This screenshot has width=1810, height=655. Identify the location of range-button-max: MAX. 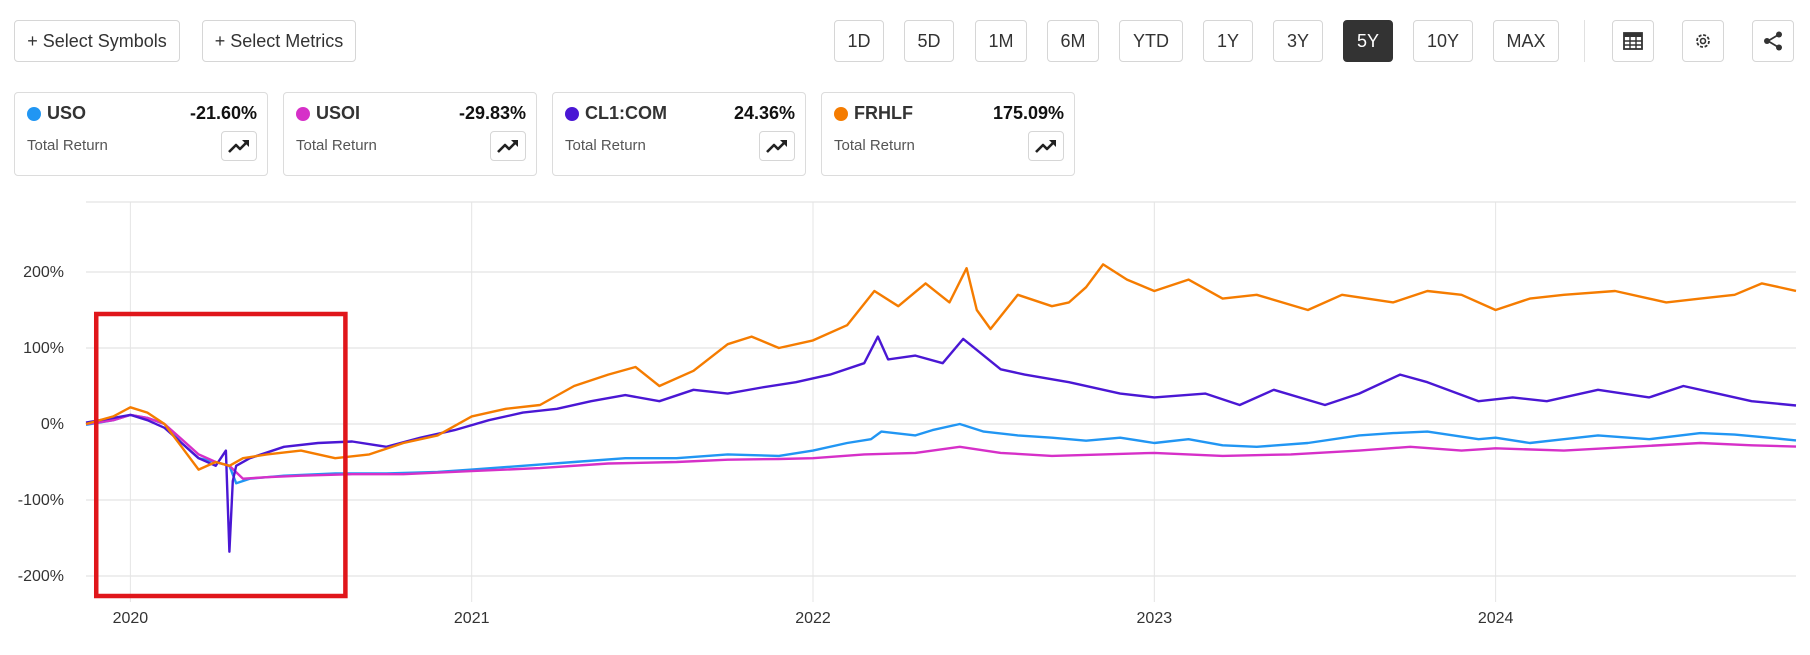
(1526, 41).